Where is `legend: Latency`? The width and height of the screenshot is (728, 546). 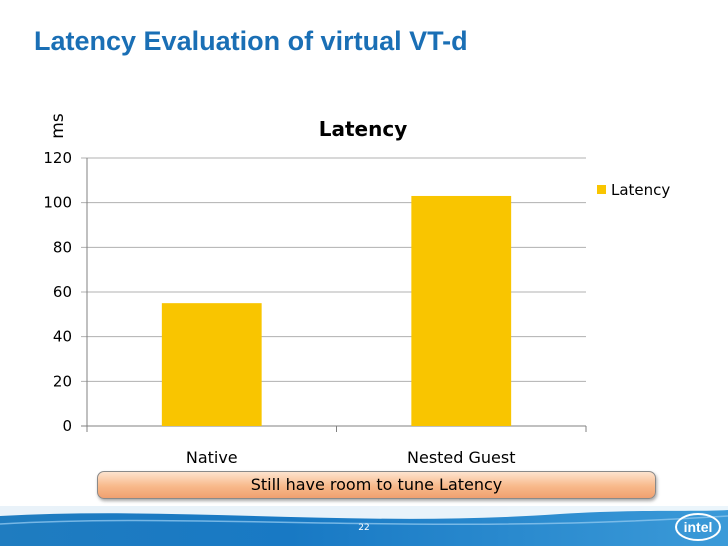
legend: Latency is located at coordinates (633, 190).